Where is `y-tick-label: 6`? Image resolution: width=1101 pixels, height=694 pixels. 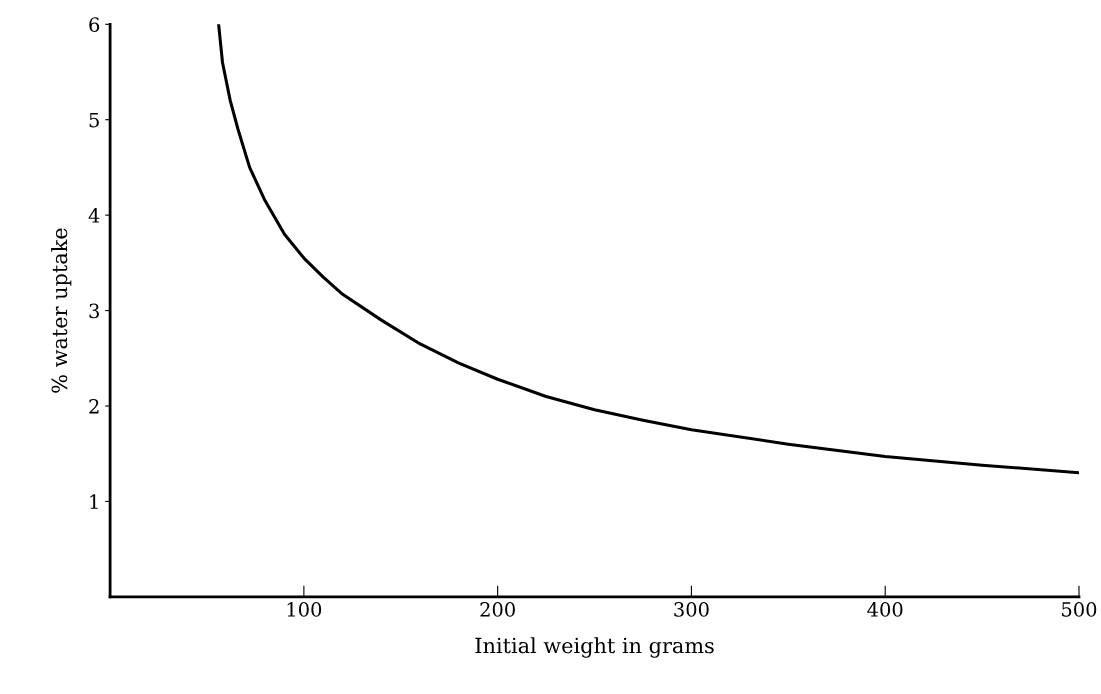
y-tick-label: 6 is located at coordinates (94, 24).